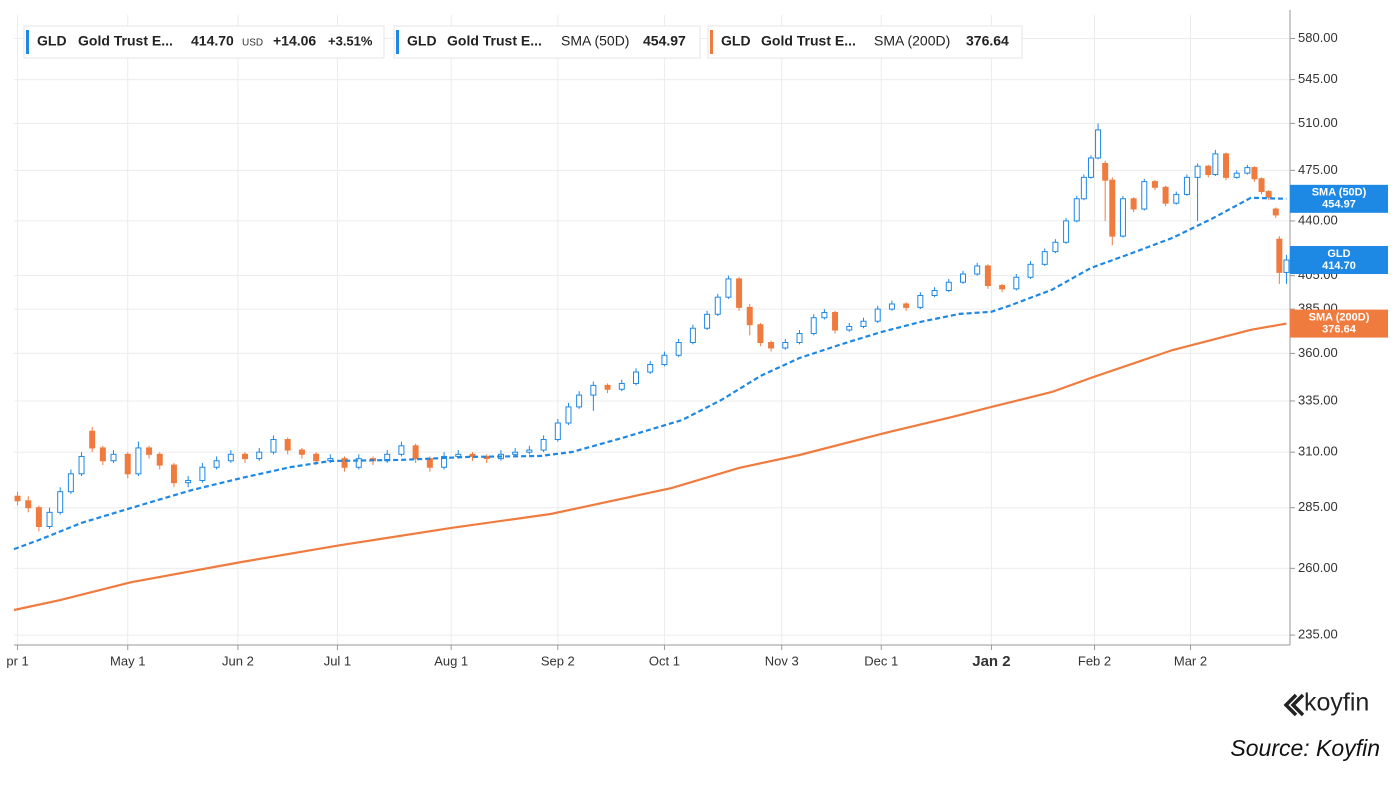 This screenshot has height=793, width=1400. I want to click on x-tick-label: Jun 2, so click(238, 660).